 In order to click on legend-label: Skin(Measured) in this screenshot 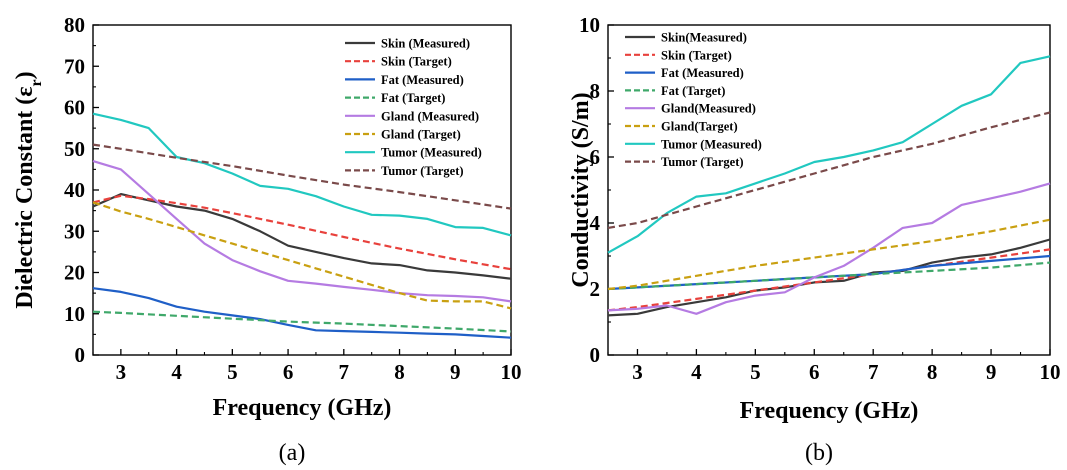, I will do `click(704, 38)`.